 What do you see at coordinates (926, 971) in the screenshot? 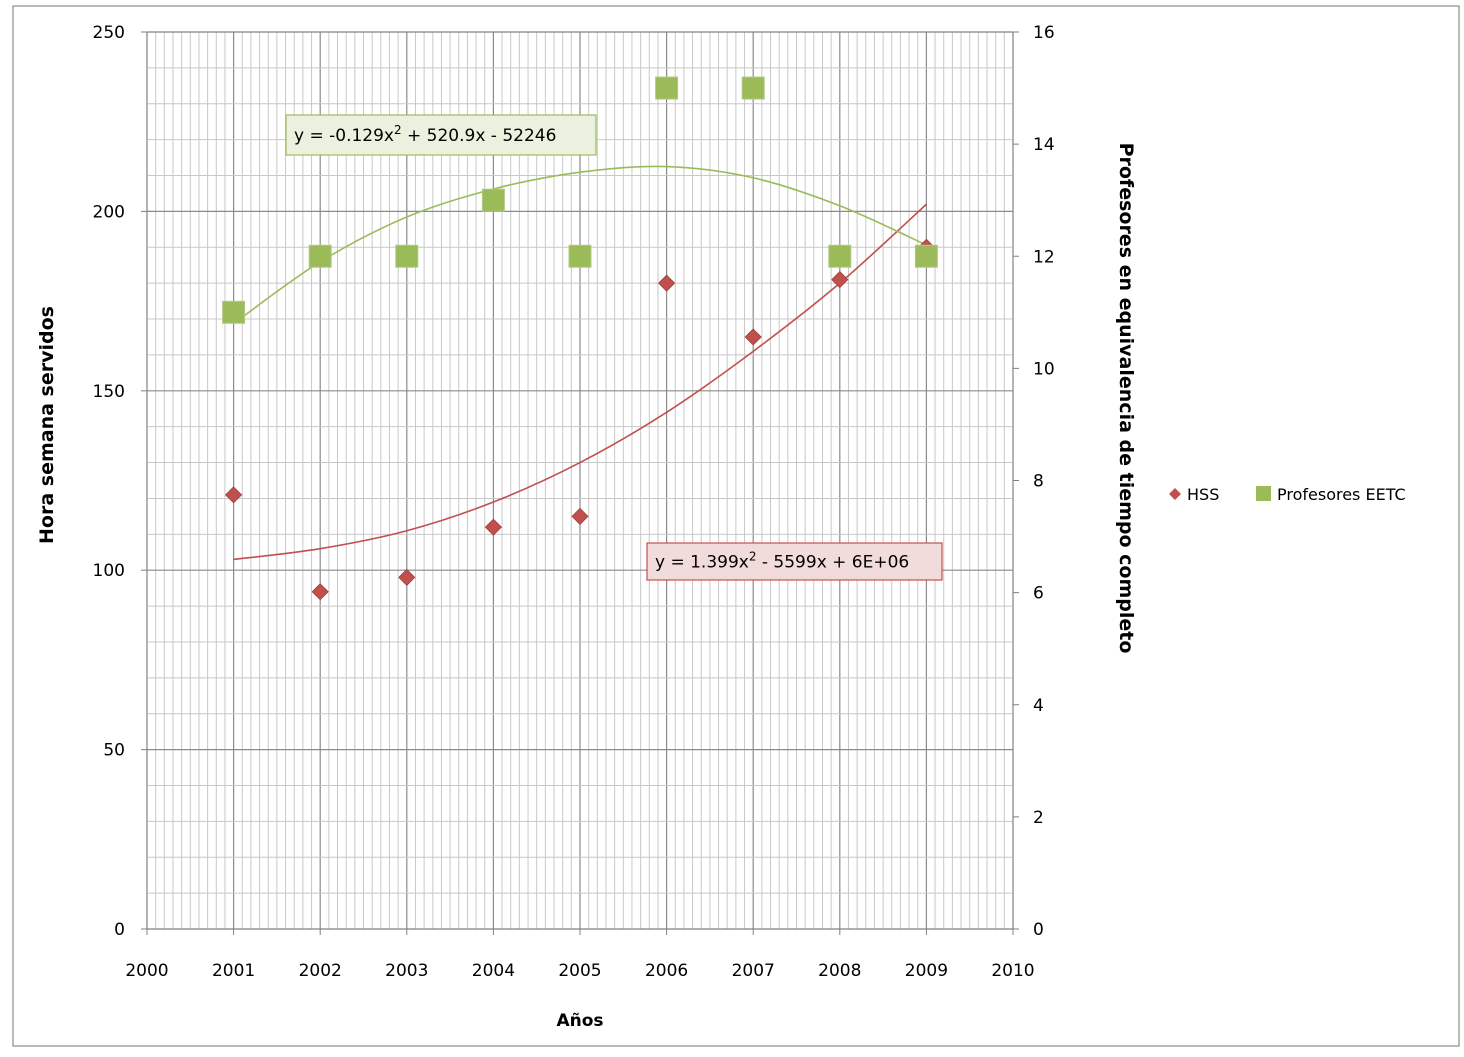
I see `x-tick-label: 2009` at bounding box center [926, 971].